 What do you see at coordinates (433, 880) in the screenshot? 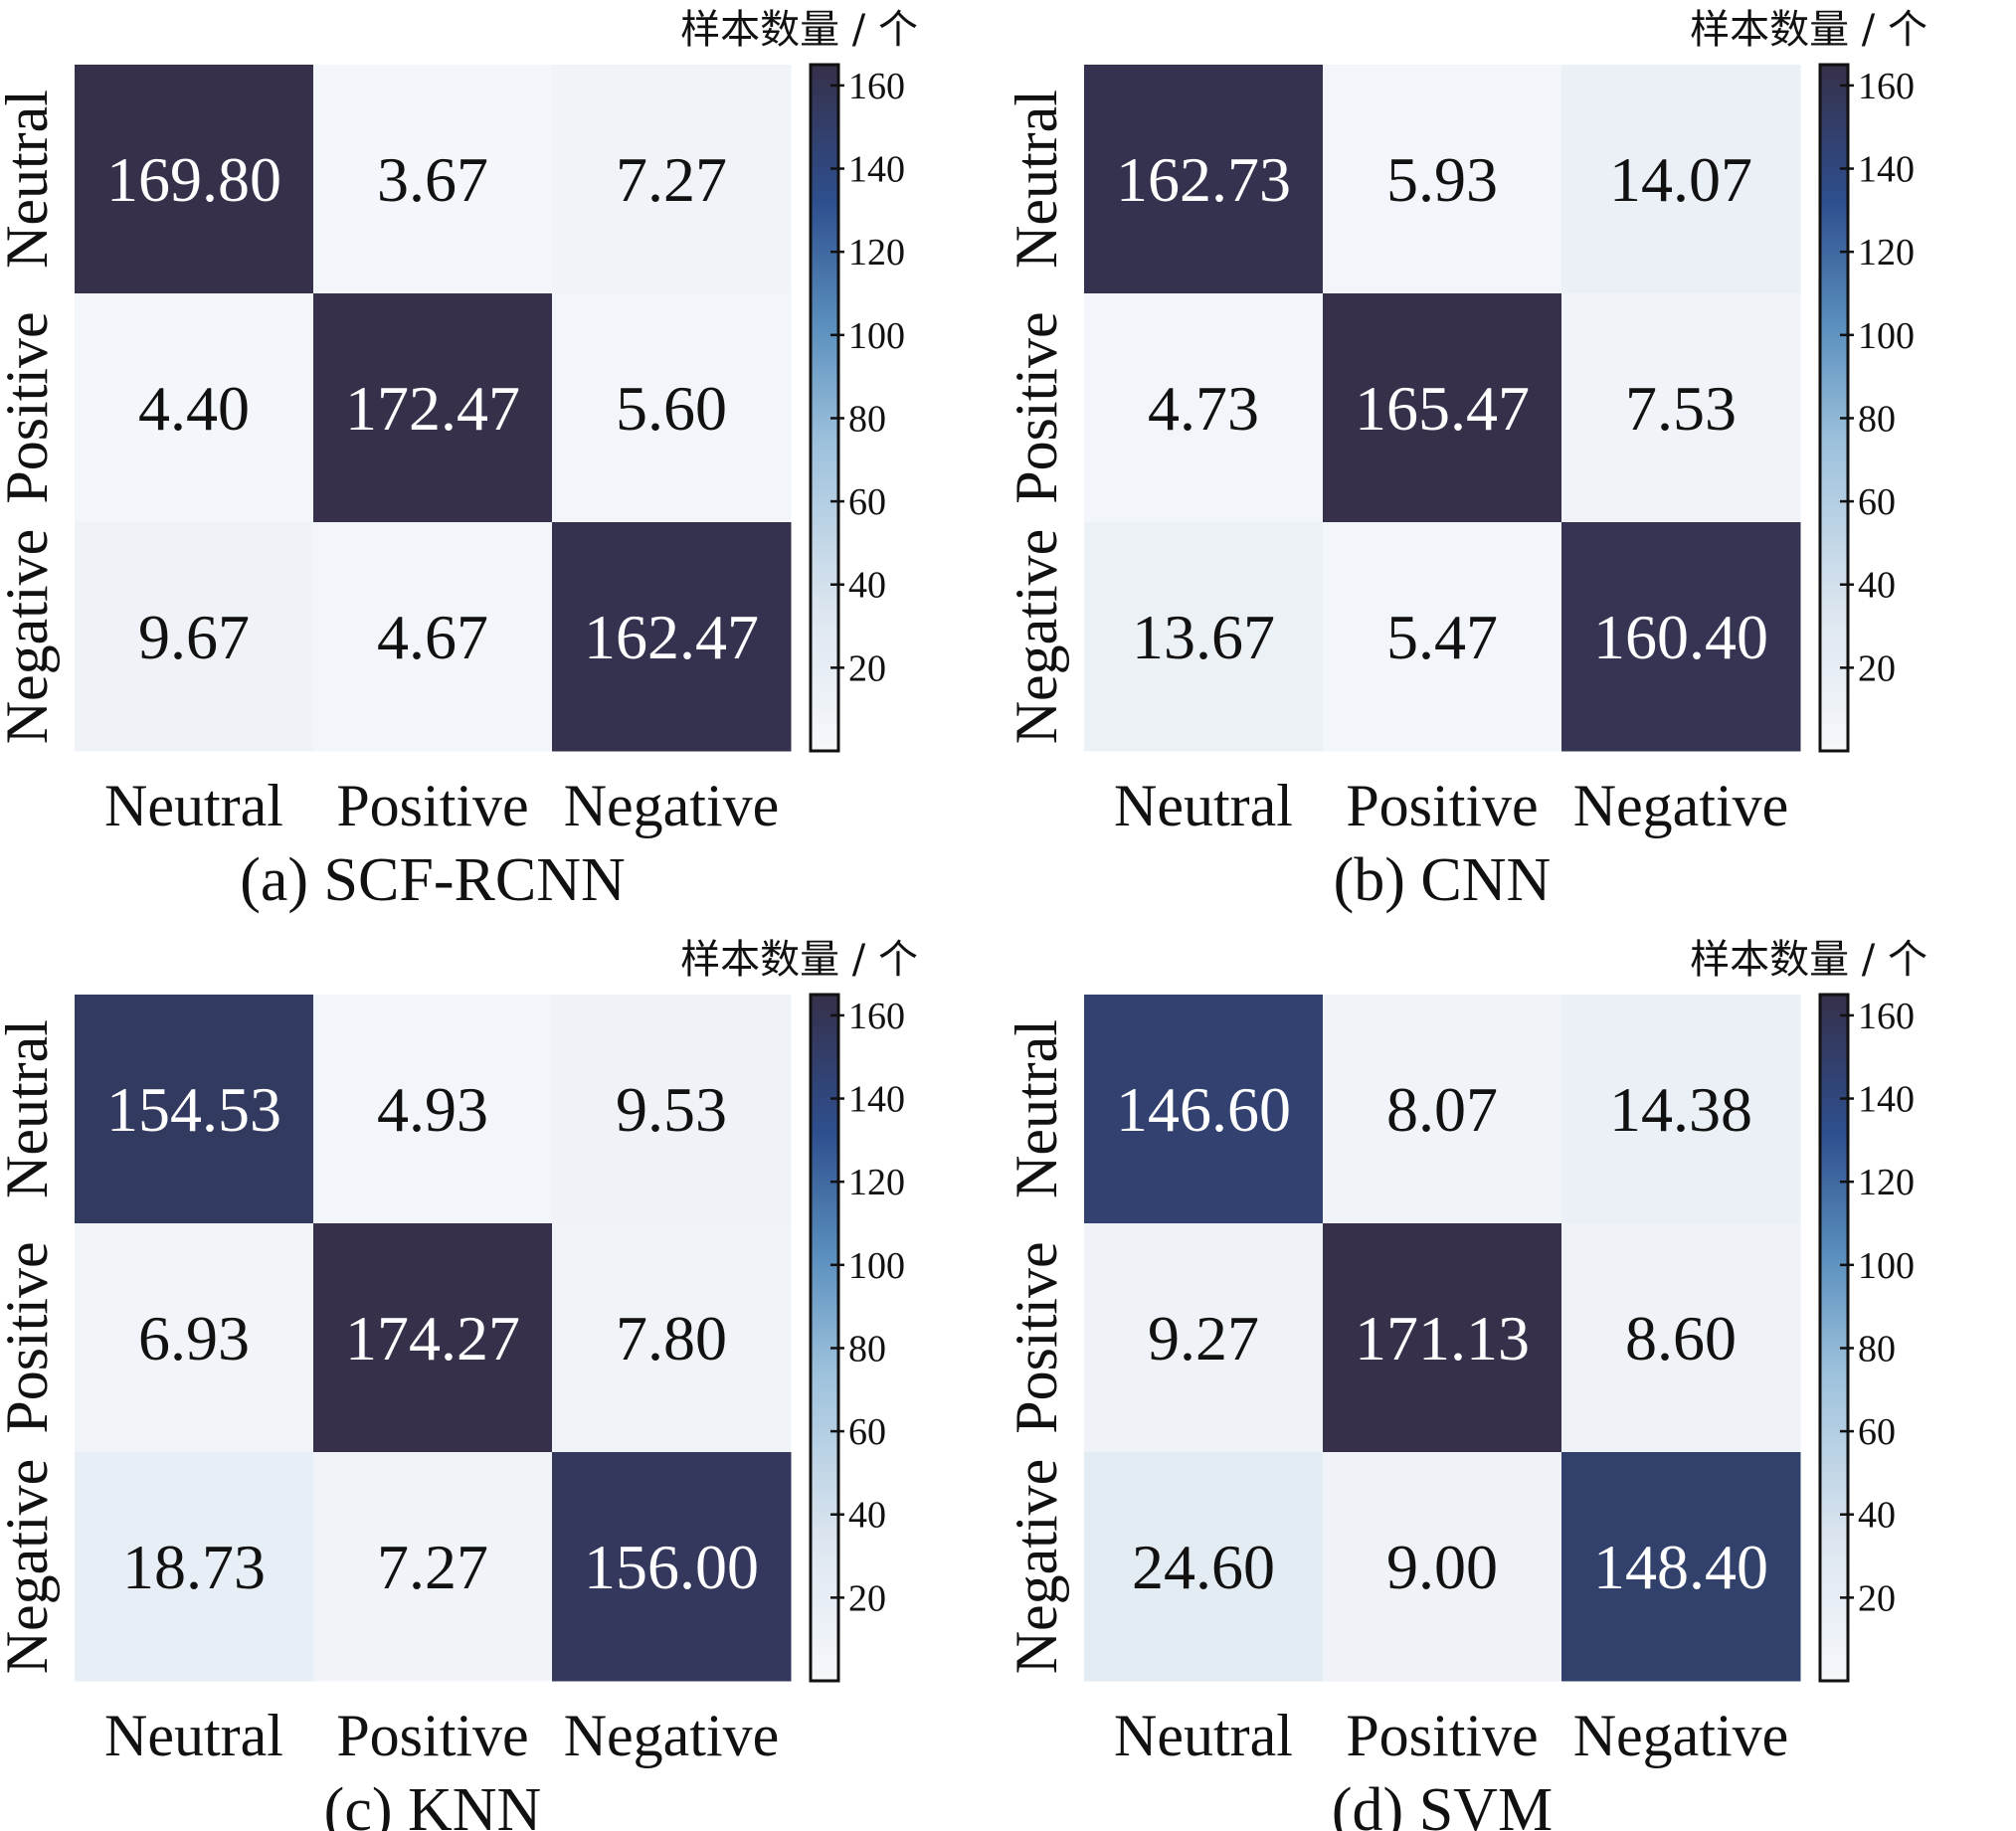
I see `subplot-caption: (a) SCF-RCNN` at bounding box center [433, 880].